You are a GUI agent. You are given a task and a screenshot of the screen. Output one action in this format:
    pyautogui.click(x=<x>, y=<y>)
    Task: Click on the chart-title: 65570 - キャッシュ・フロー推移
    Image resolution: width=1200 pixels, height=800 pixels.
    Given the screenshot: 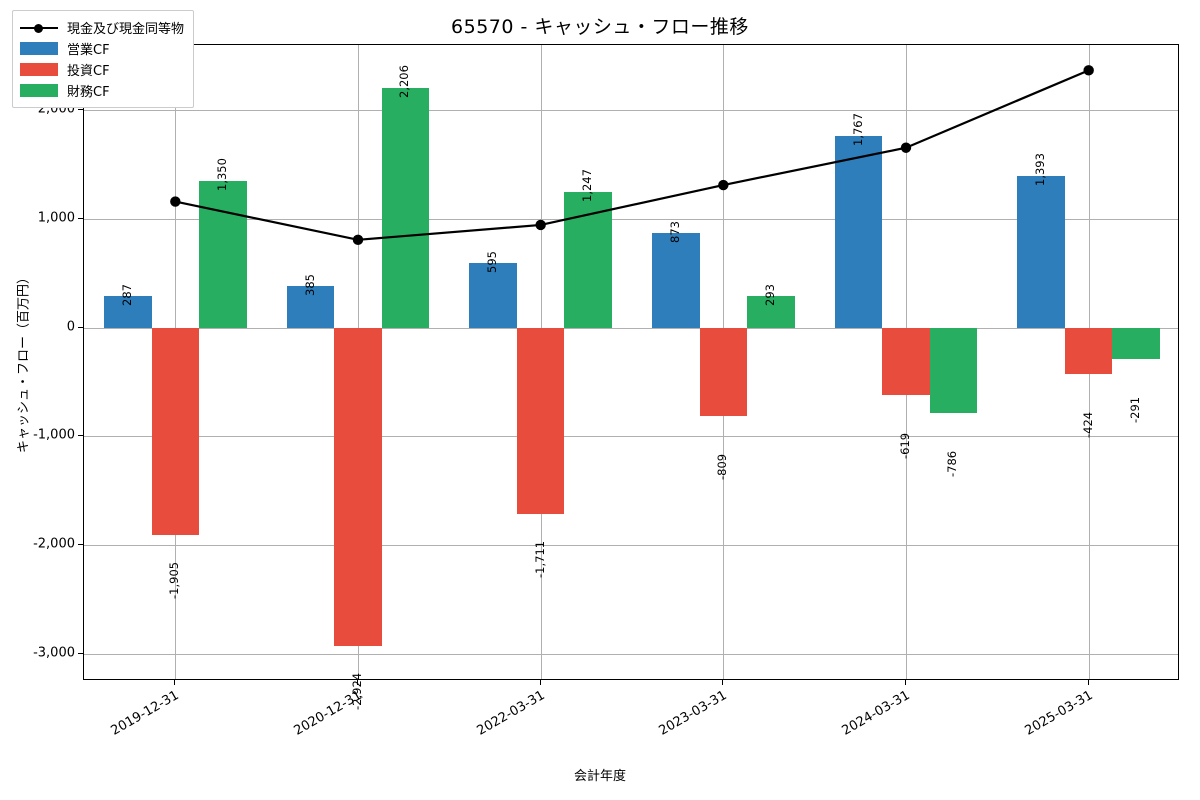 What is the action you would take?
    pyautogui.click(x=600, y=27)
    